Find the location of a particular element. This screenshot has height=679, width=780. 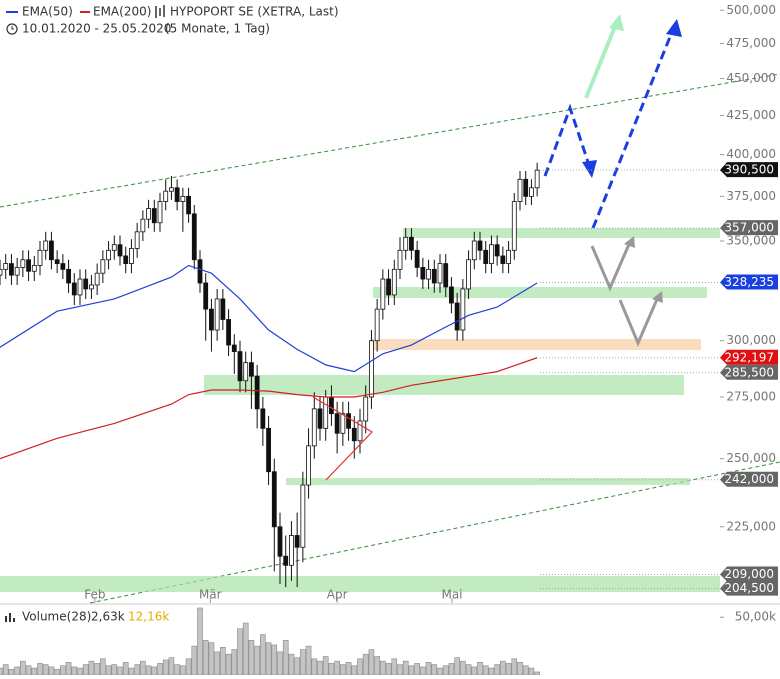

y-tick-label: 375,000 is located at coordinates (751, 196).